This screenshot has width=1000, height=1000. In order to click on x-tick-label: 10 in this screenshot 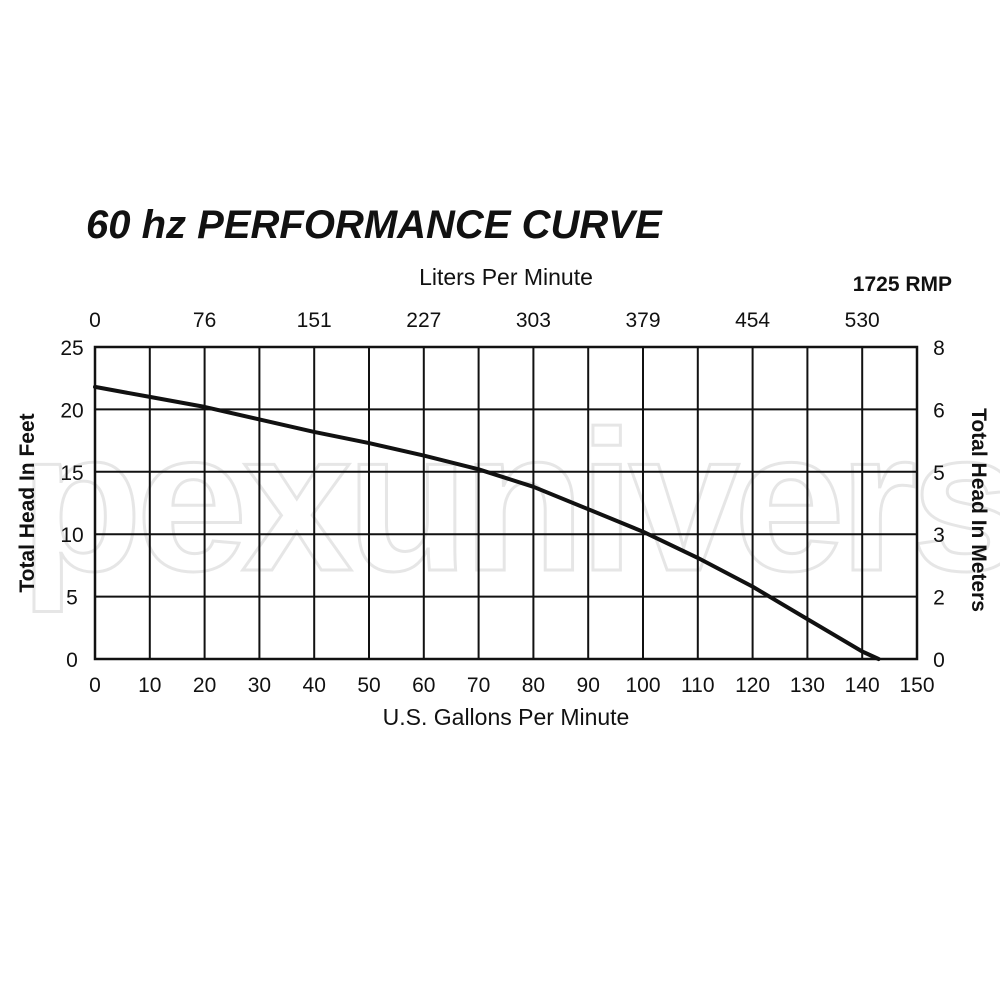, I will do `click(149, 685)`.